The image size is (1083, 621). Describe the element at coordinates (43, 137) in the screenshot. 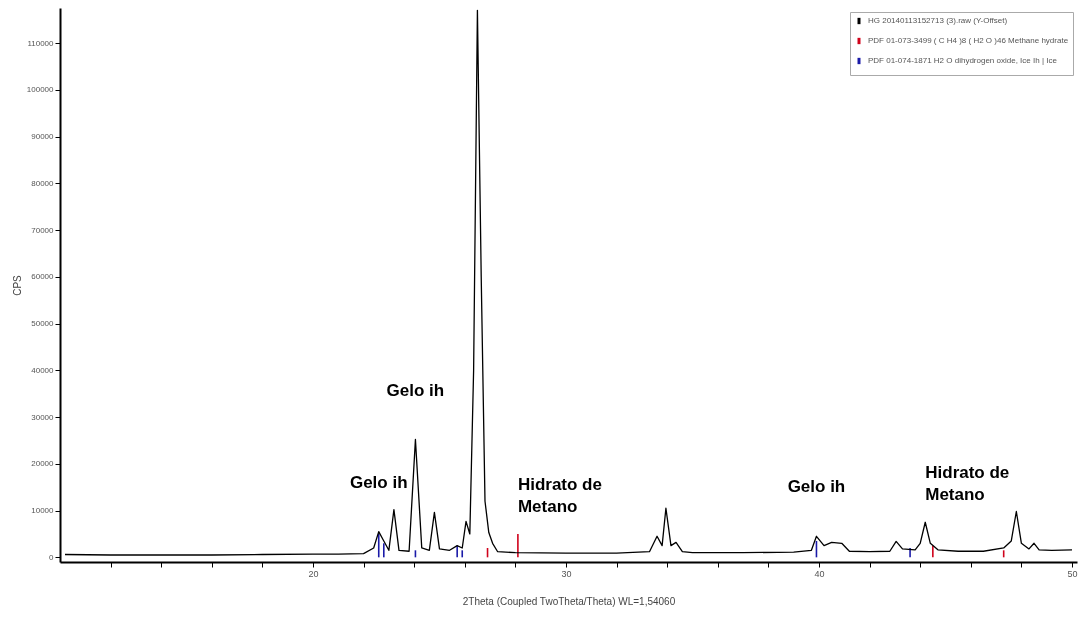

I see `y-tick-label: 90000` at that location.